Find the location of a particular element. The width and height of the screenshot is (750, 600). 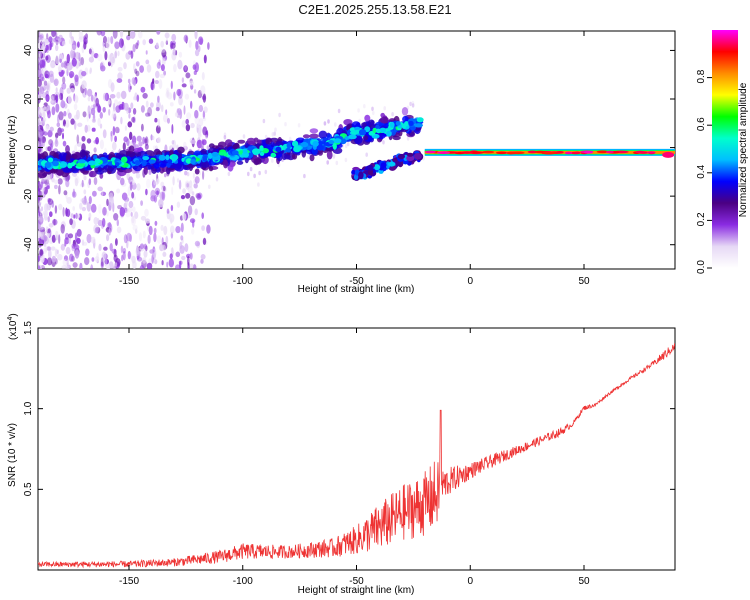

colorbar-tick-label: 0.4 is located at coordinates (701, 171).